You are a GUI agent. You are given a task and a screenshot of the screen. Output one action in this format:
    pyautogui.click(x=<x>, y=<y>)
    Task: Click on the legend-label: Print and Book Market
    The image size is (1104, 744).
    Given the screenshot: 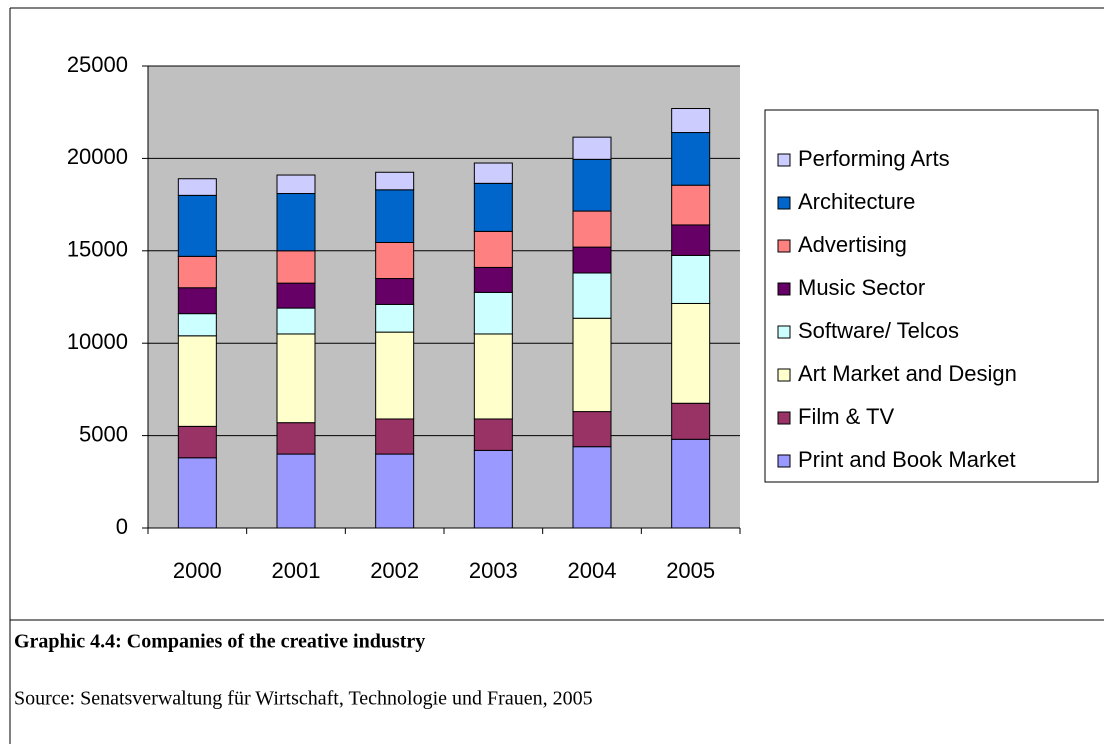 What is the action you would take?
    pyautogui.click(x=907, y=459)
    